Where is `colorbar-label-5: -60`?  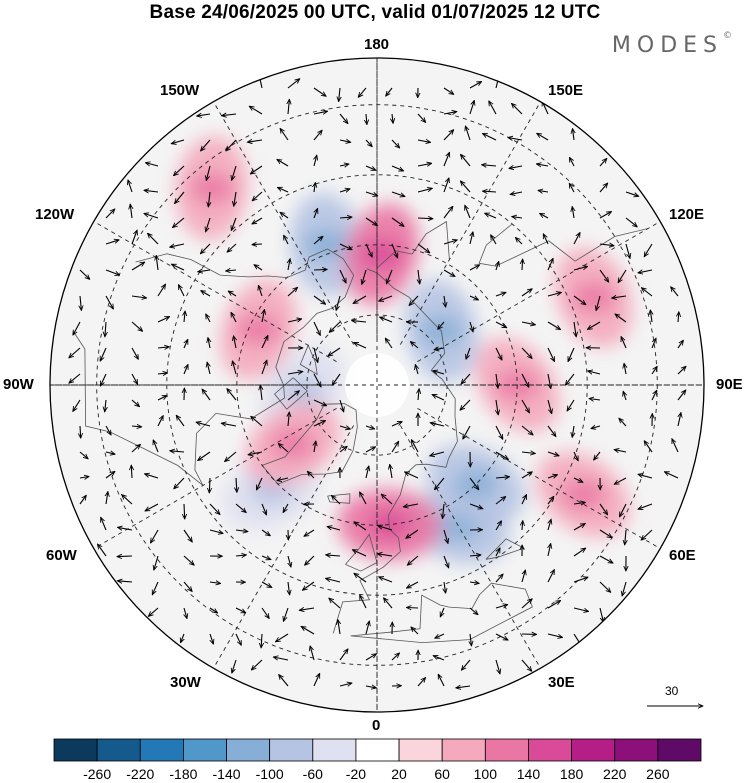 colorbar-label-5: -60 is located at coordinates (312, 774).